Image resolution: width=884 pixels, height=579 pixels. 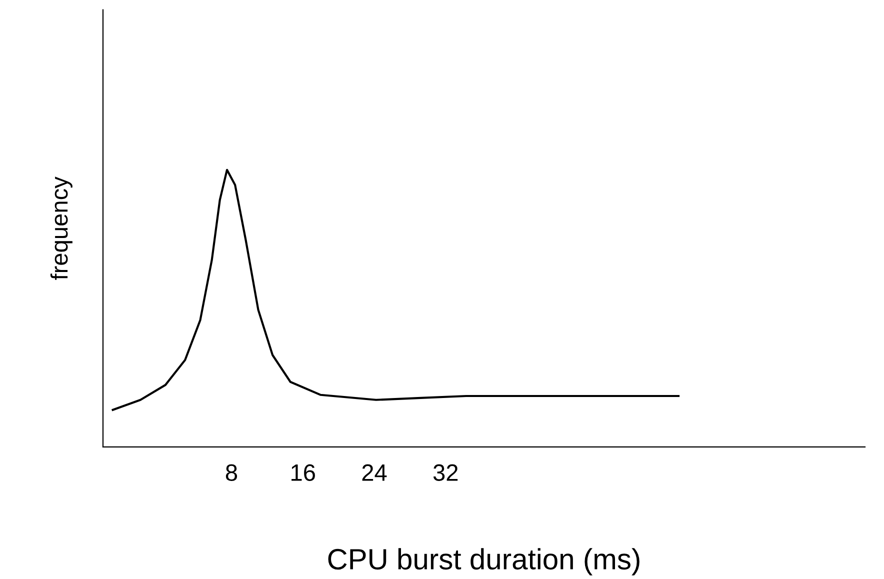 What do you see at coordinates (445, 472) in the screenshot?
I see `x-tick-label: 32` at bounding box center [445, 472].